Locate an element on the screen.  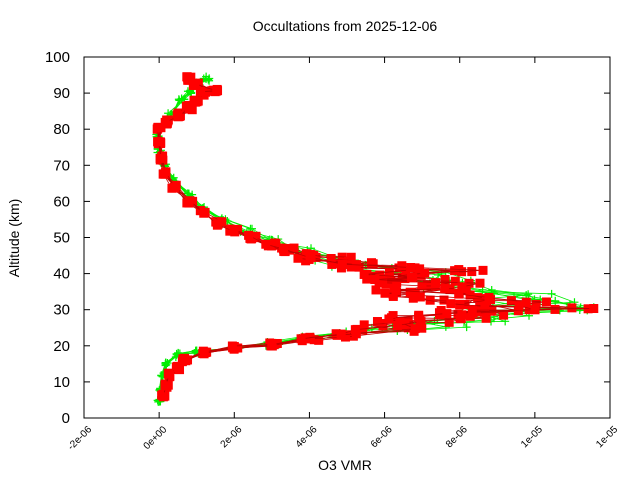
y-tick-label: 0 is located at coordinates (66, 418).